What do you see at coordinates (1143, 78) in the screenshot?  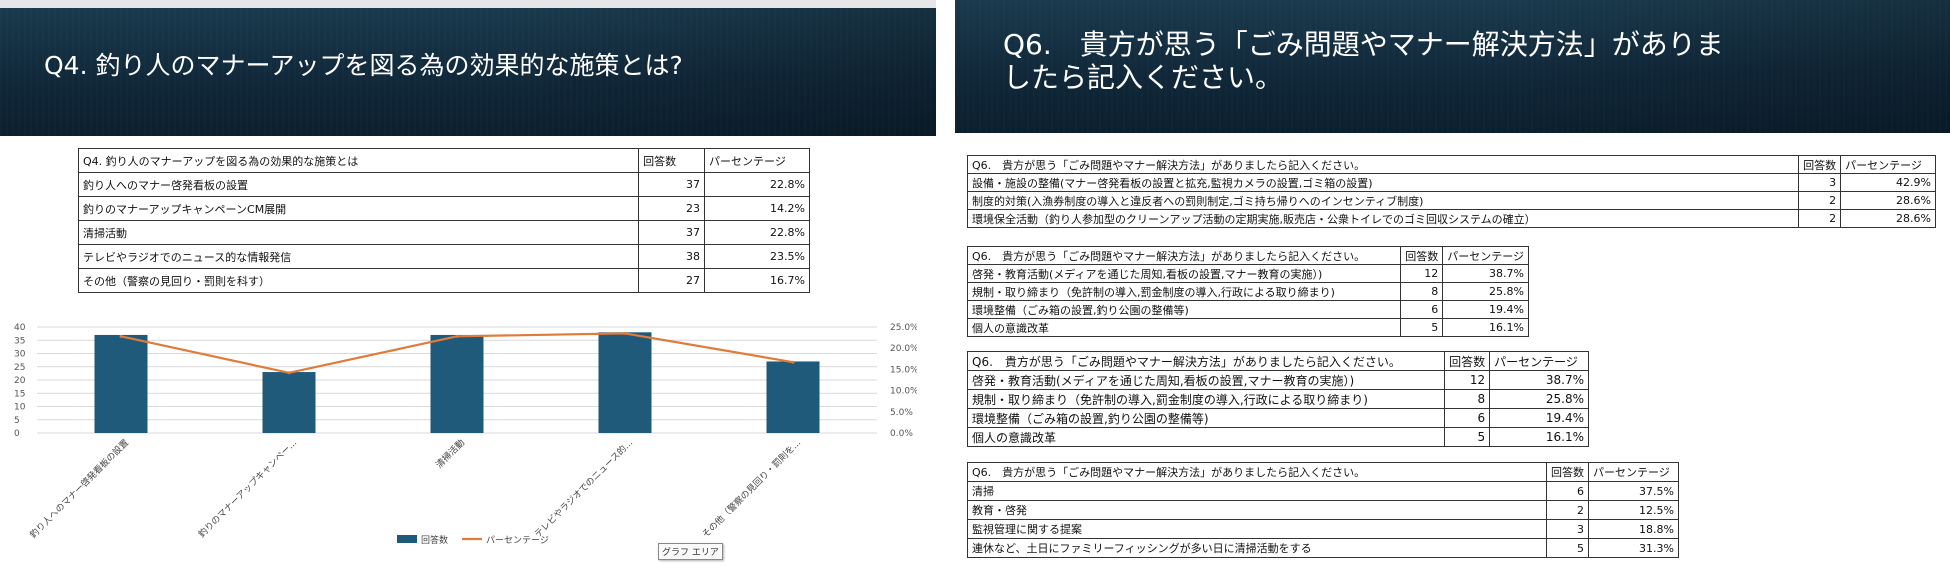 I see `slide-title-line-2: したら記入ください。` at bounding box center [1143, 78].